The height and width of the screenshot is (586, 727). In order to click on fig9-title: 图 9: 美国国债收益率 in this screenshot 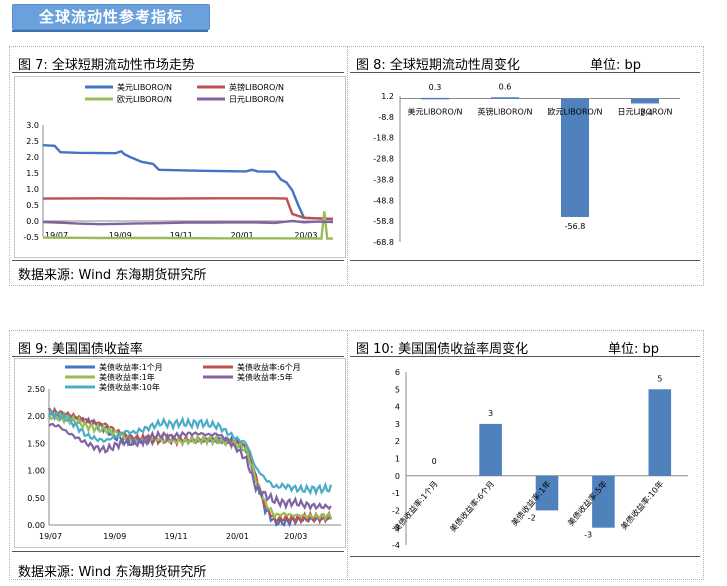, I will do `click(80, 349)`.